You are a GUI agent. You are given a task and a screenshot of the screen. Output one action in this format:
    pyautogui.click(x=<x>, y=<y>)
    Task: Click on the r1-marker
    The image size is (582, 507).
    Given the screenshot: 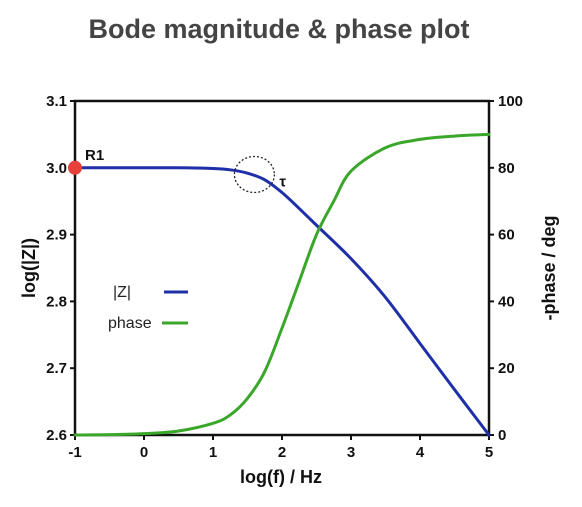 What is the action you would take?
    pyautogui.click(x=75, y=167)
    